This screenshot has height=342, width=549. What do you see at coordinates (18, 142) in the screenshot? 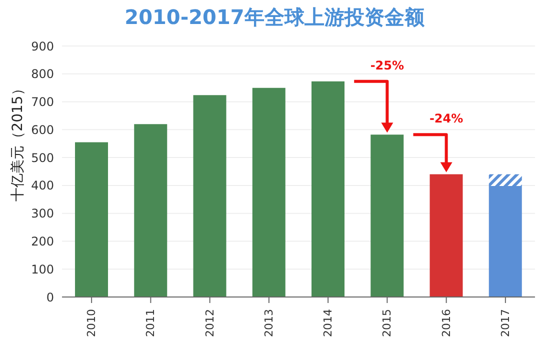
I see `y-axis-title: 十亿美元（2015）` at bounding box center [18, 142].